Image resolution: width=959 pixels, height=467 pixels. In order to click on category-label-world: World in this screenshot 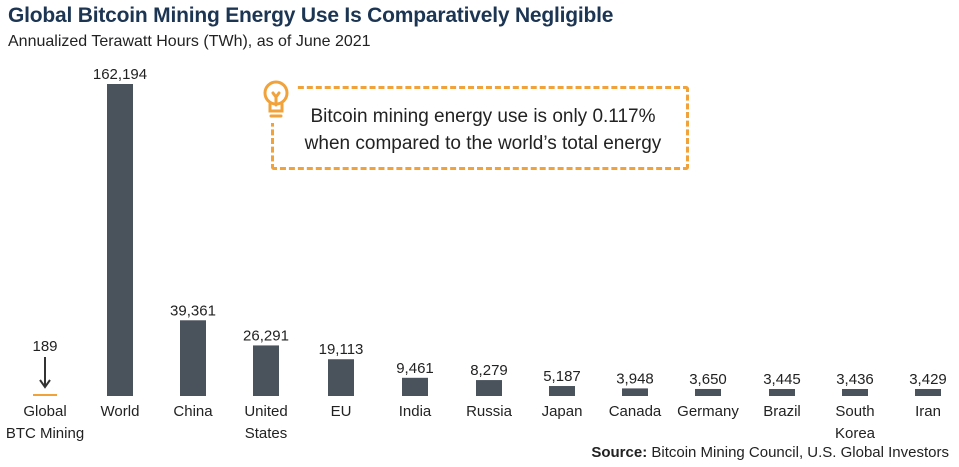, I will do `click(120, 411)`.